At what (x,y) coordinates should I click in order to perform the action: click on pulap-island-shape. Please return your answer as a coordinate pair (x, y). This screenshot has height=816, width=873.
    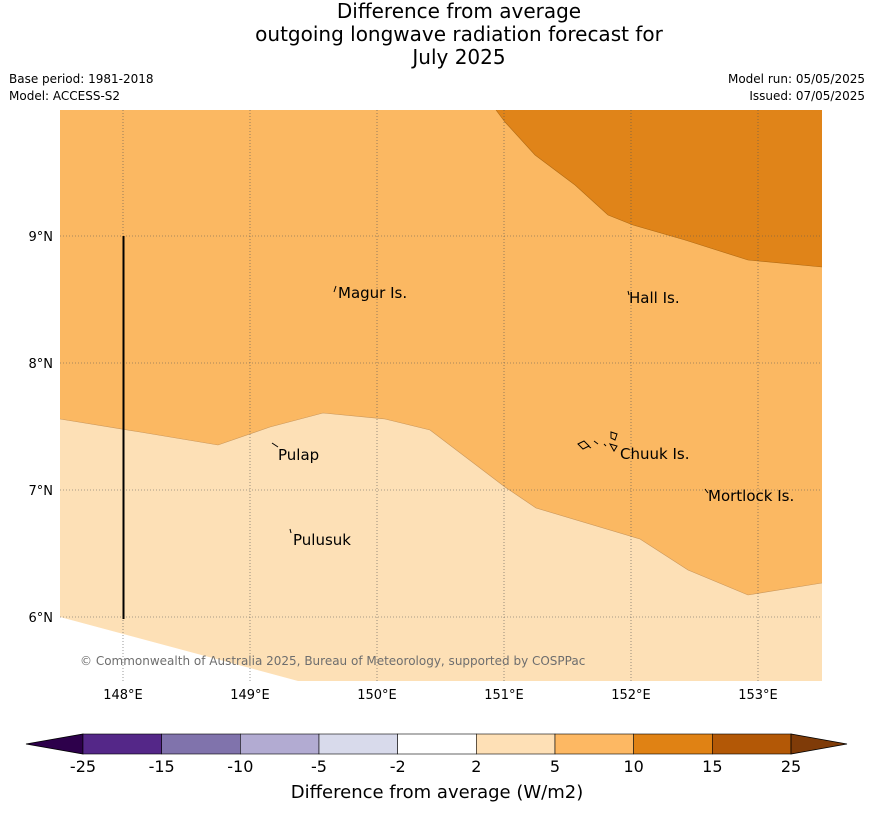
    Looking at the image, I should click on (275, 445).